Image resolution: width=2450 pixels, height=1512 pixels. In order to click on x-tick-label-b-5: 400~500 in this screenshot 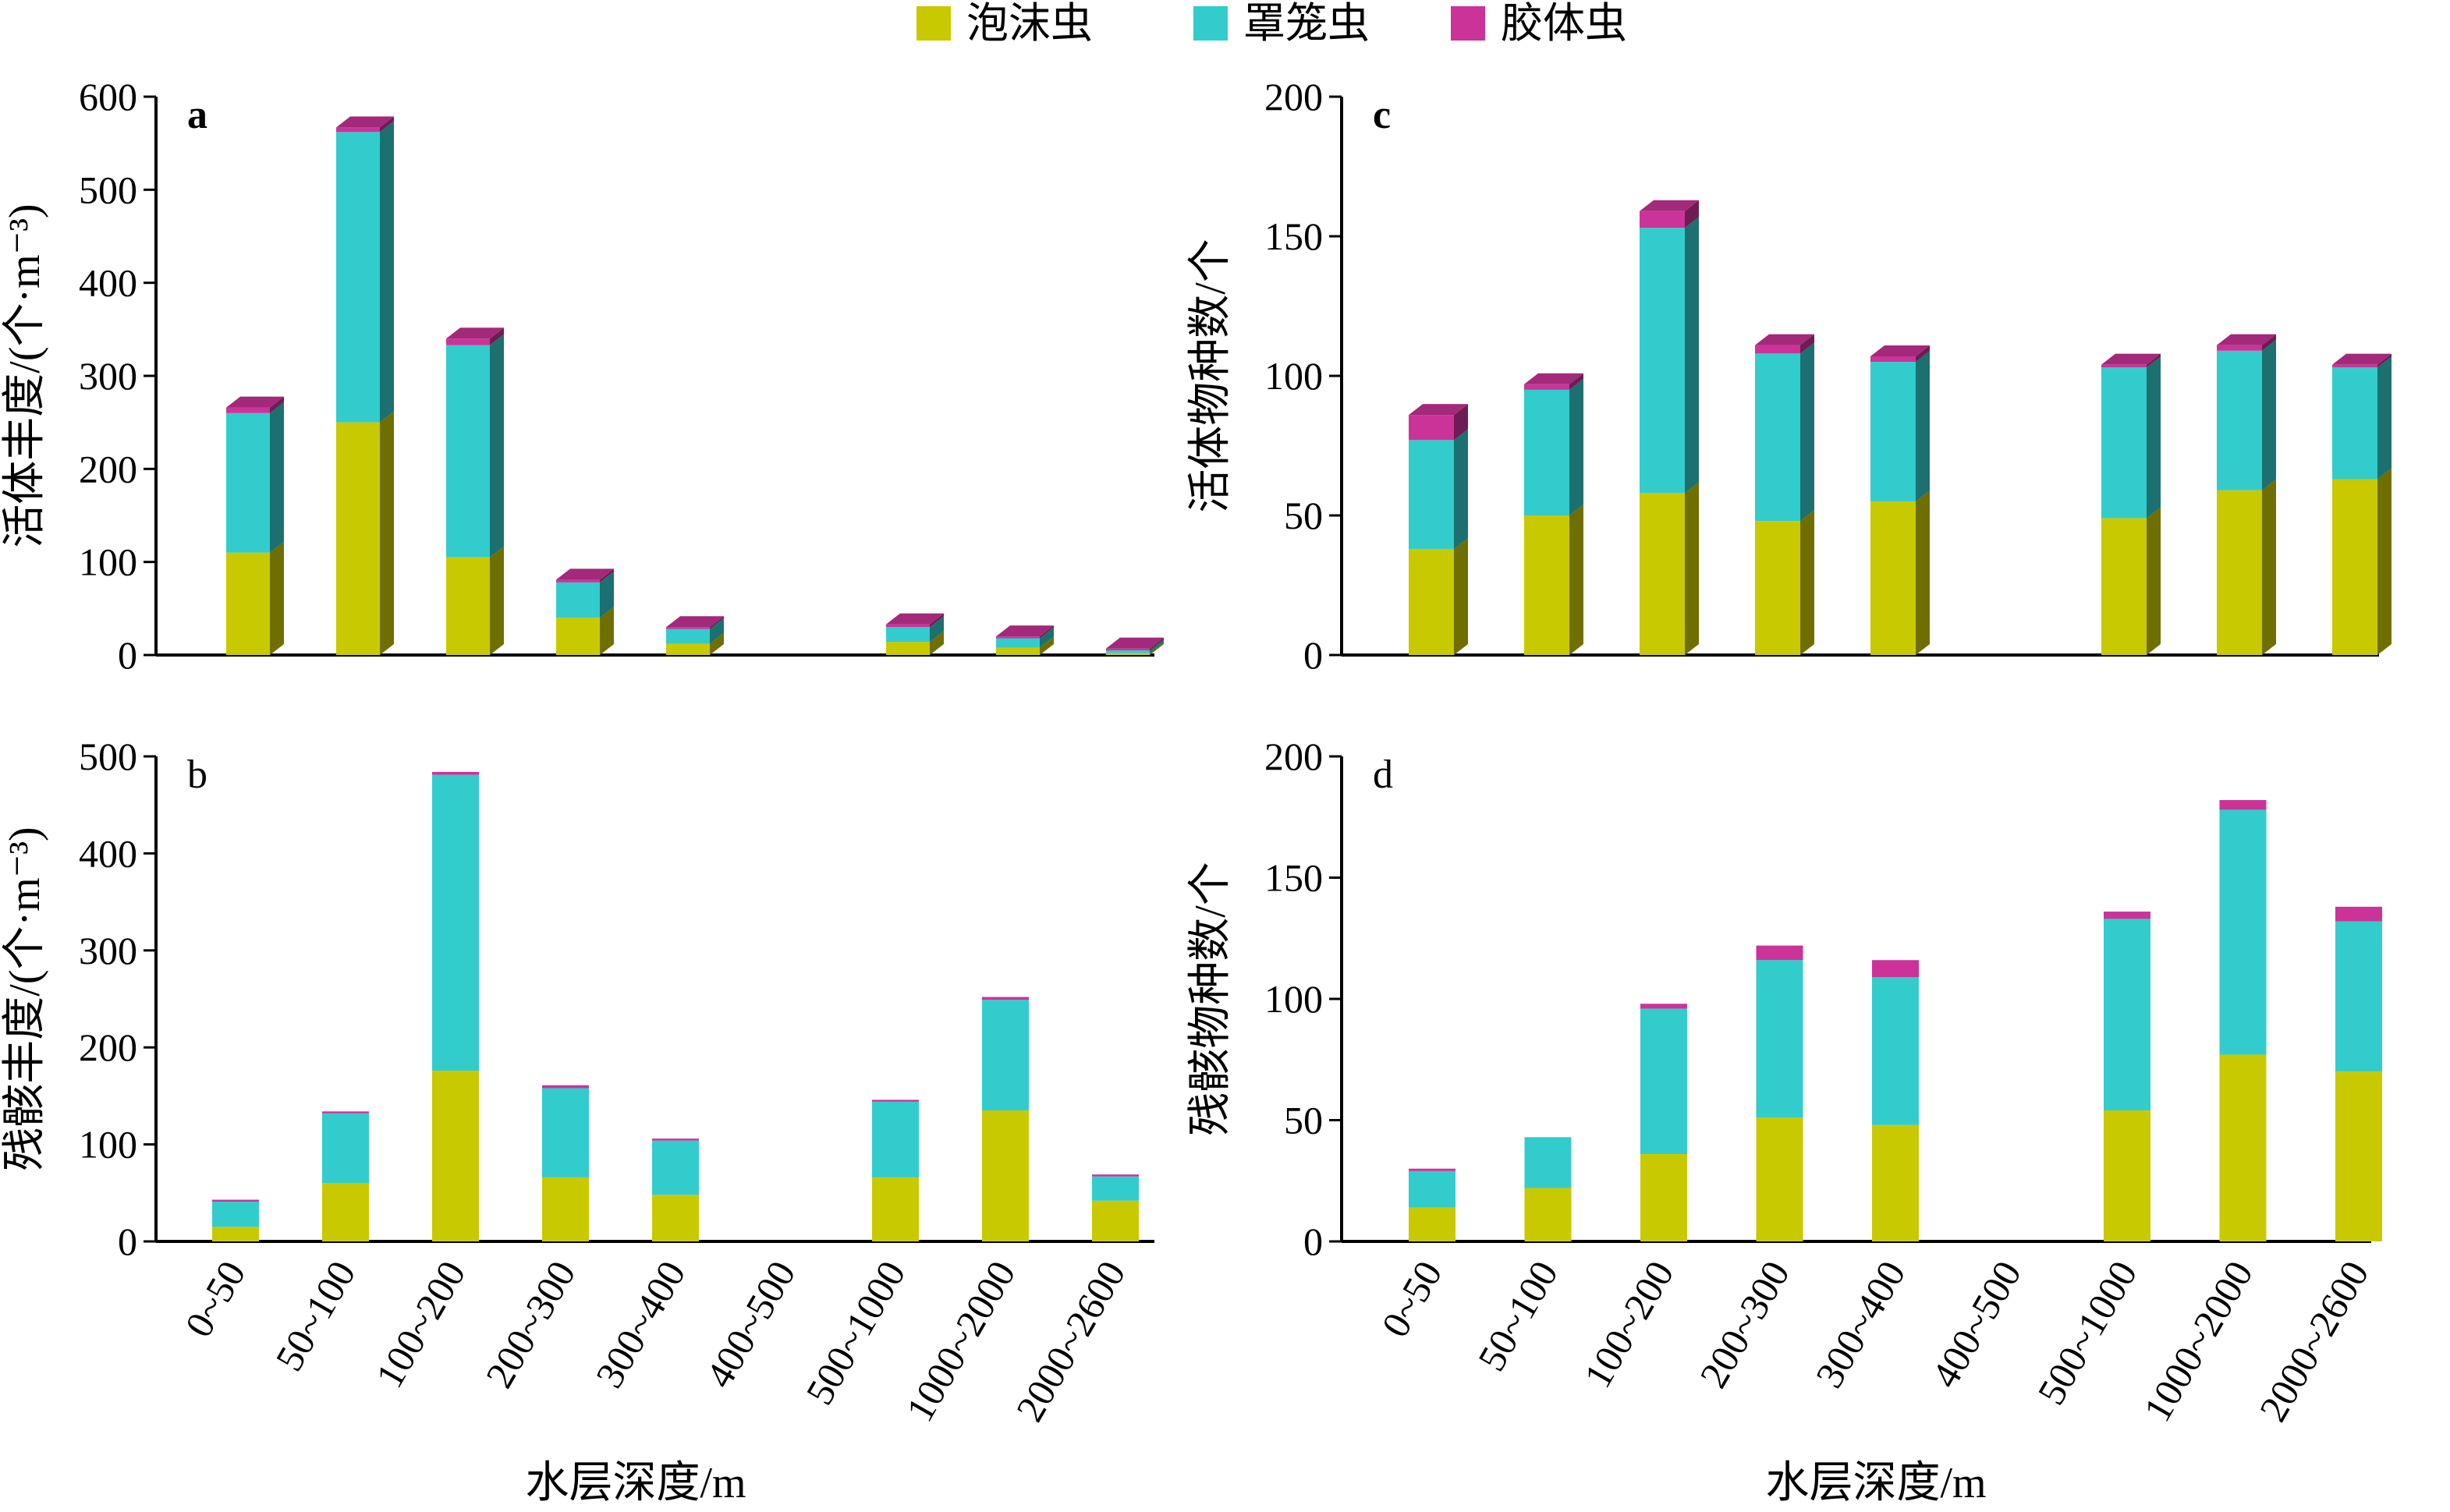, I will do `click(750, 1324)`.